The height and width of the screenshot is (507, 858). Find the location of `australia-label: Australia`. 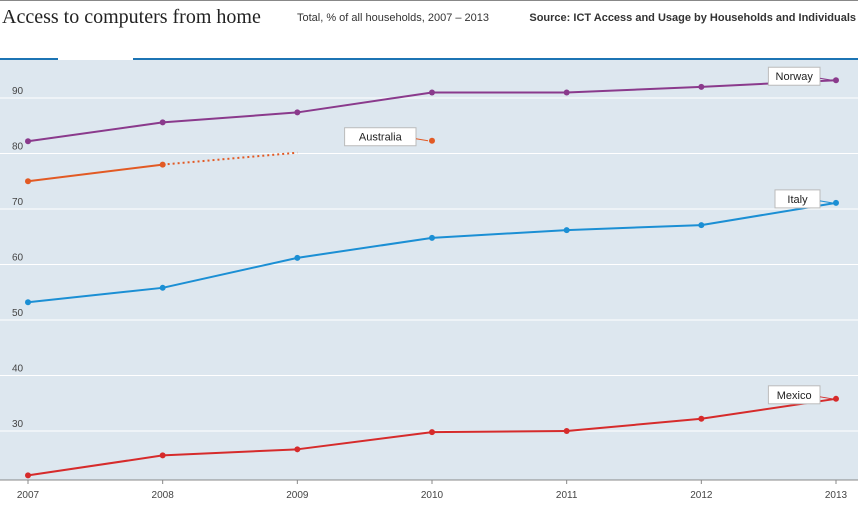

australia-label: Australia is located at coordinates (380, 137).